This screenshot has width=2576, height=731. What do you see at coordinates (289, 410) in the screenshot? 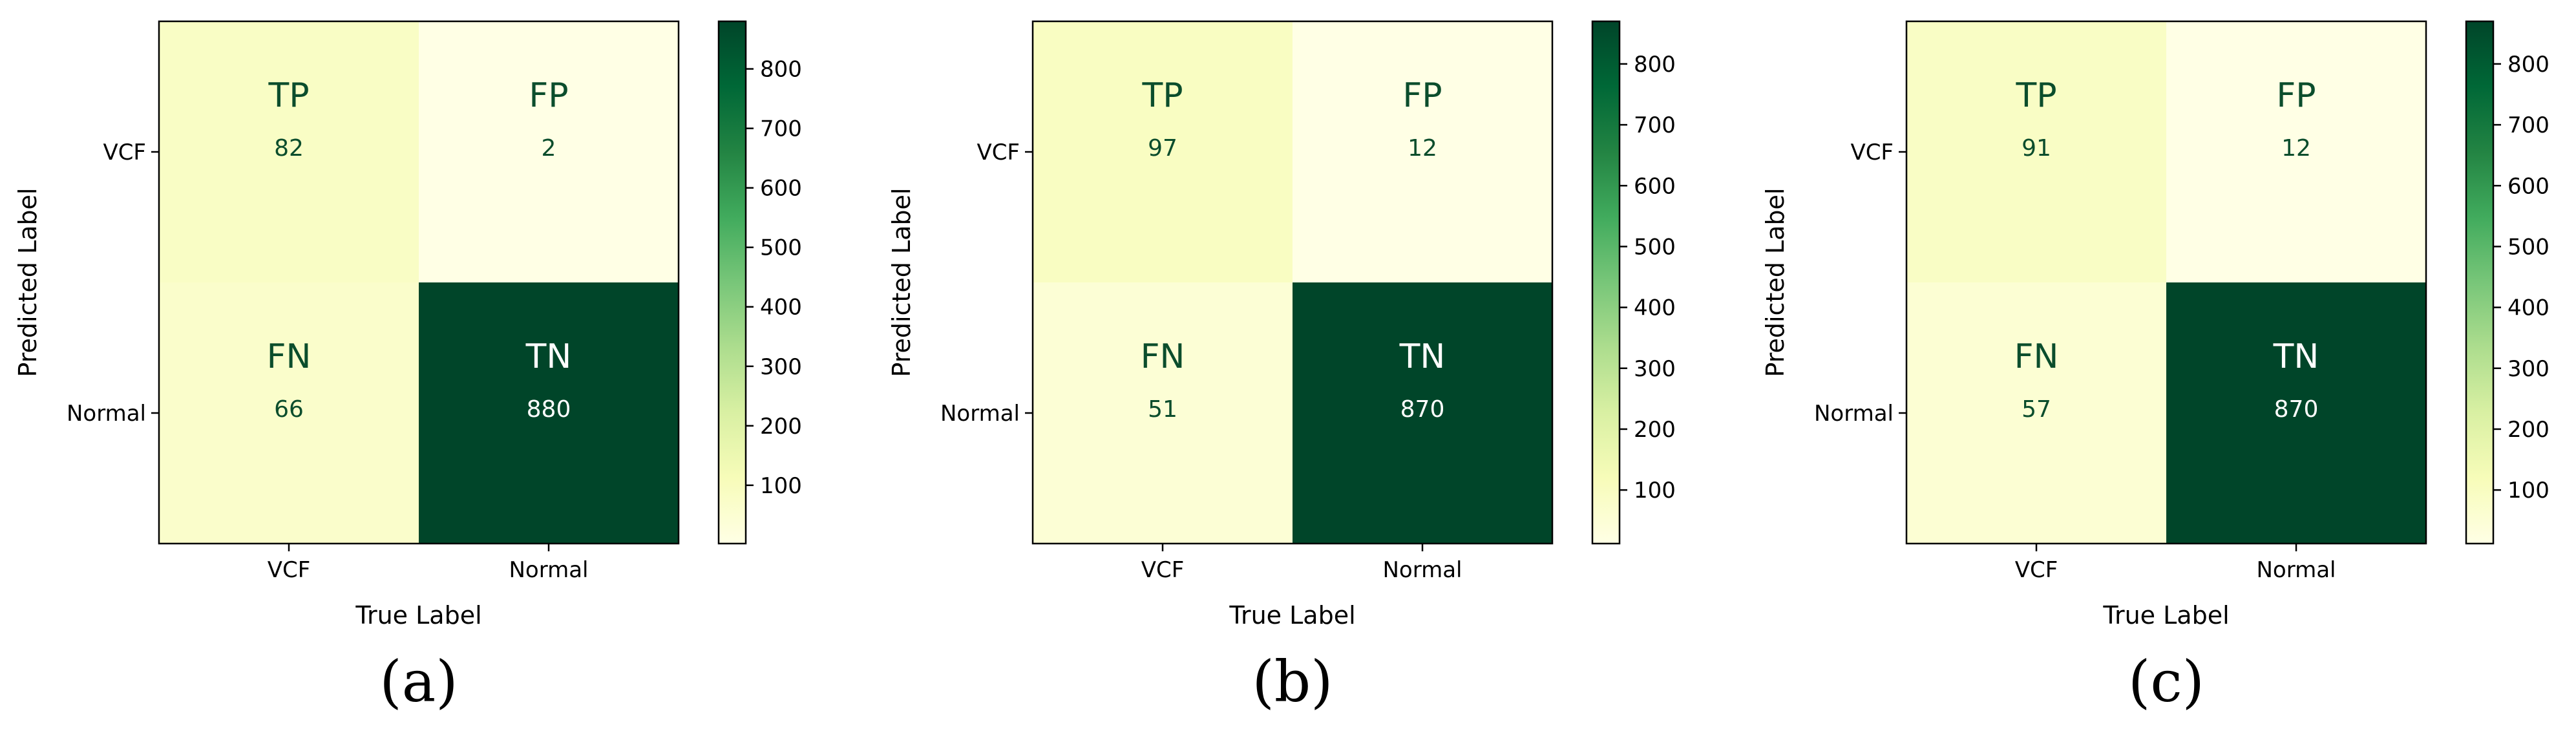
I see `cell-value-fn: 66` at bounding box center [289, 410].